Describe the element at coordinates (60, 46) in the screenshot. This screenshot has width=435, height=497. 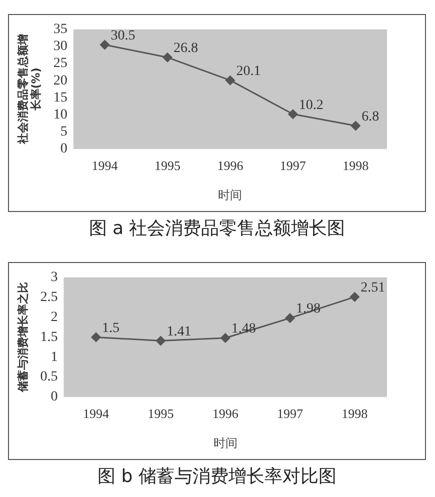
I see `y-tick-label: 30` at that location.